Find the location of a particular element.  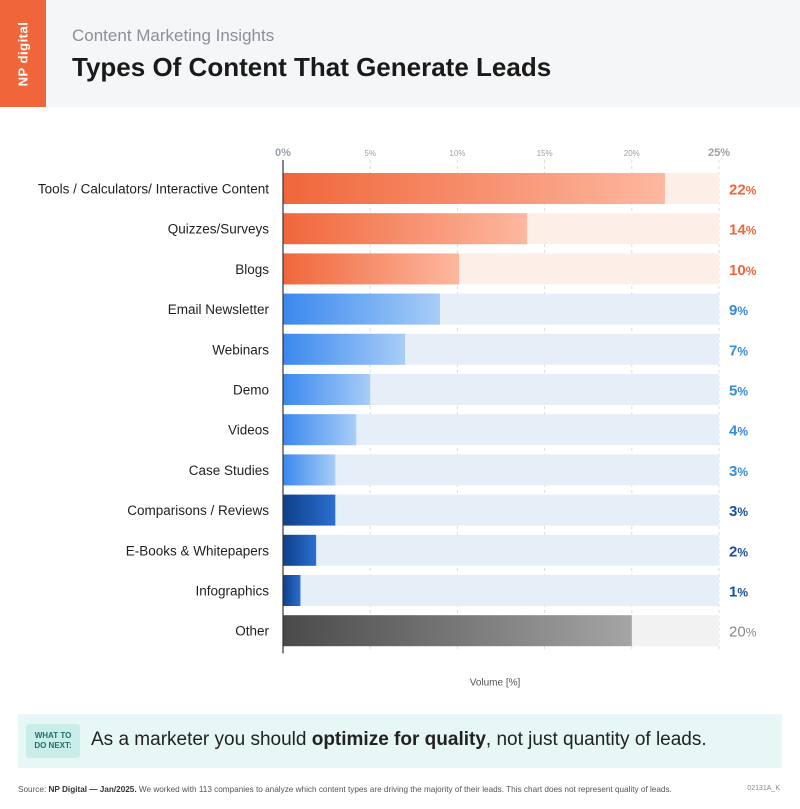

category-label: Other is located at coordinates (252, 631).